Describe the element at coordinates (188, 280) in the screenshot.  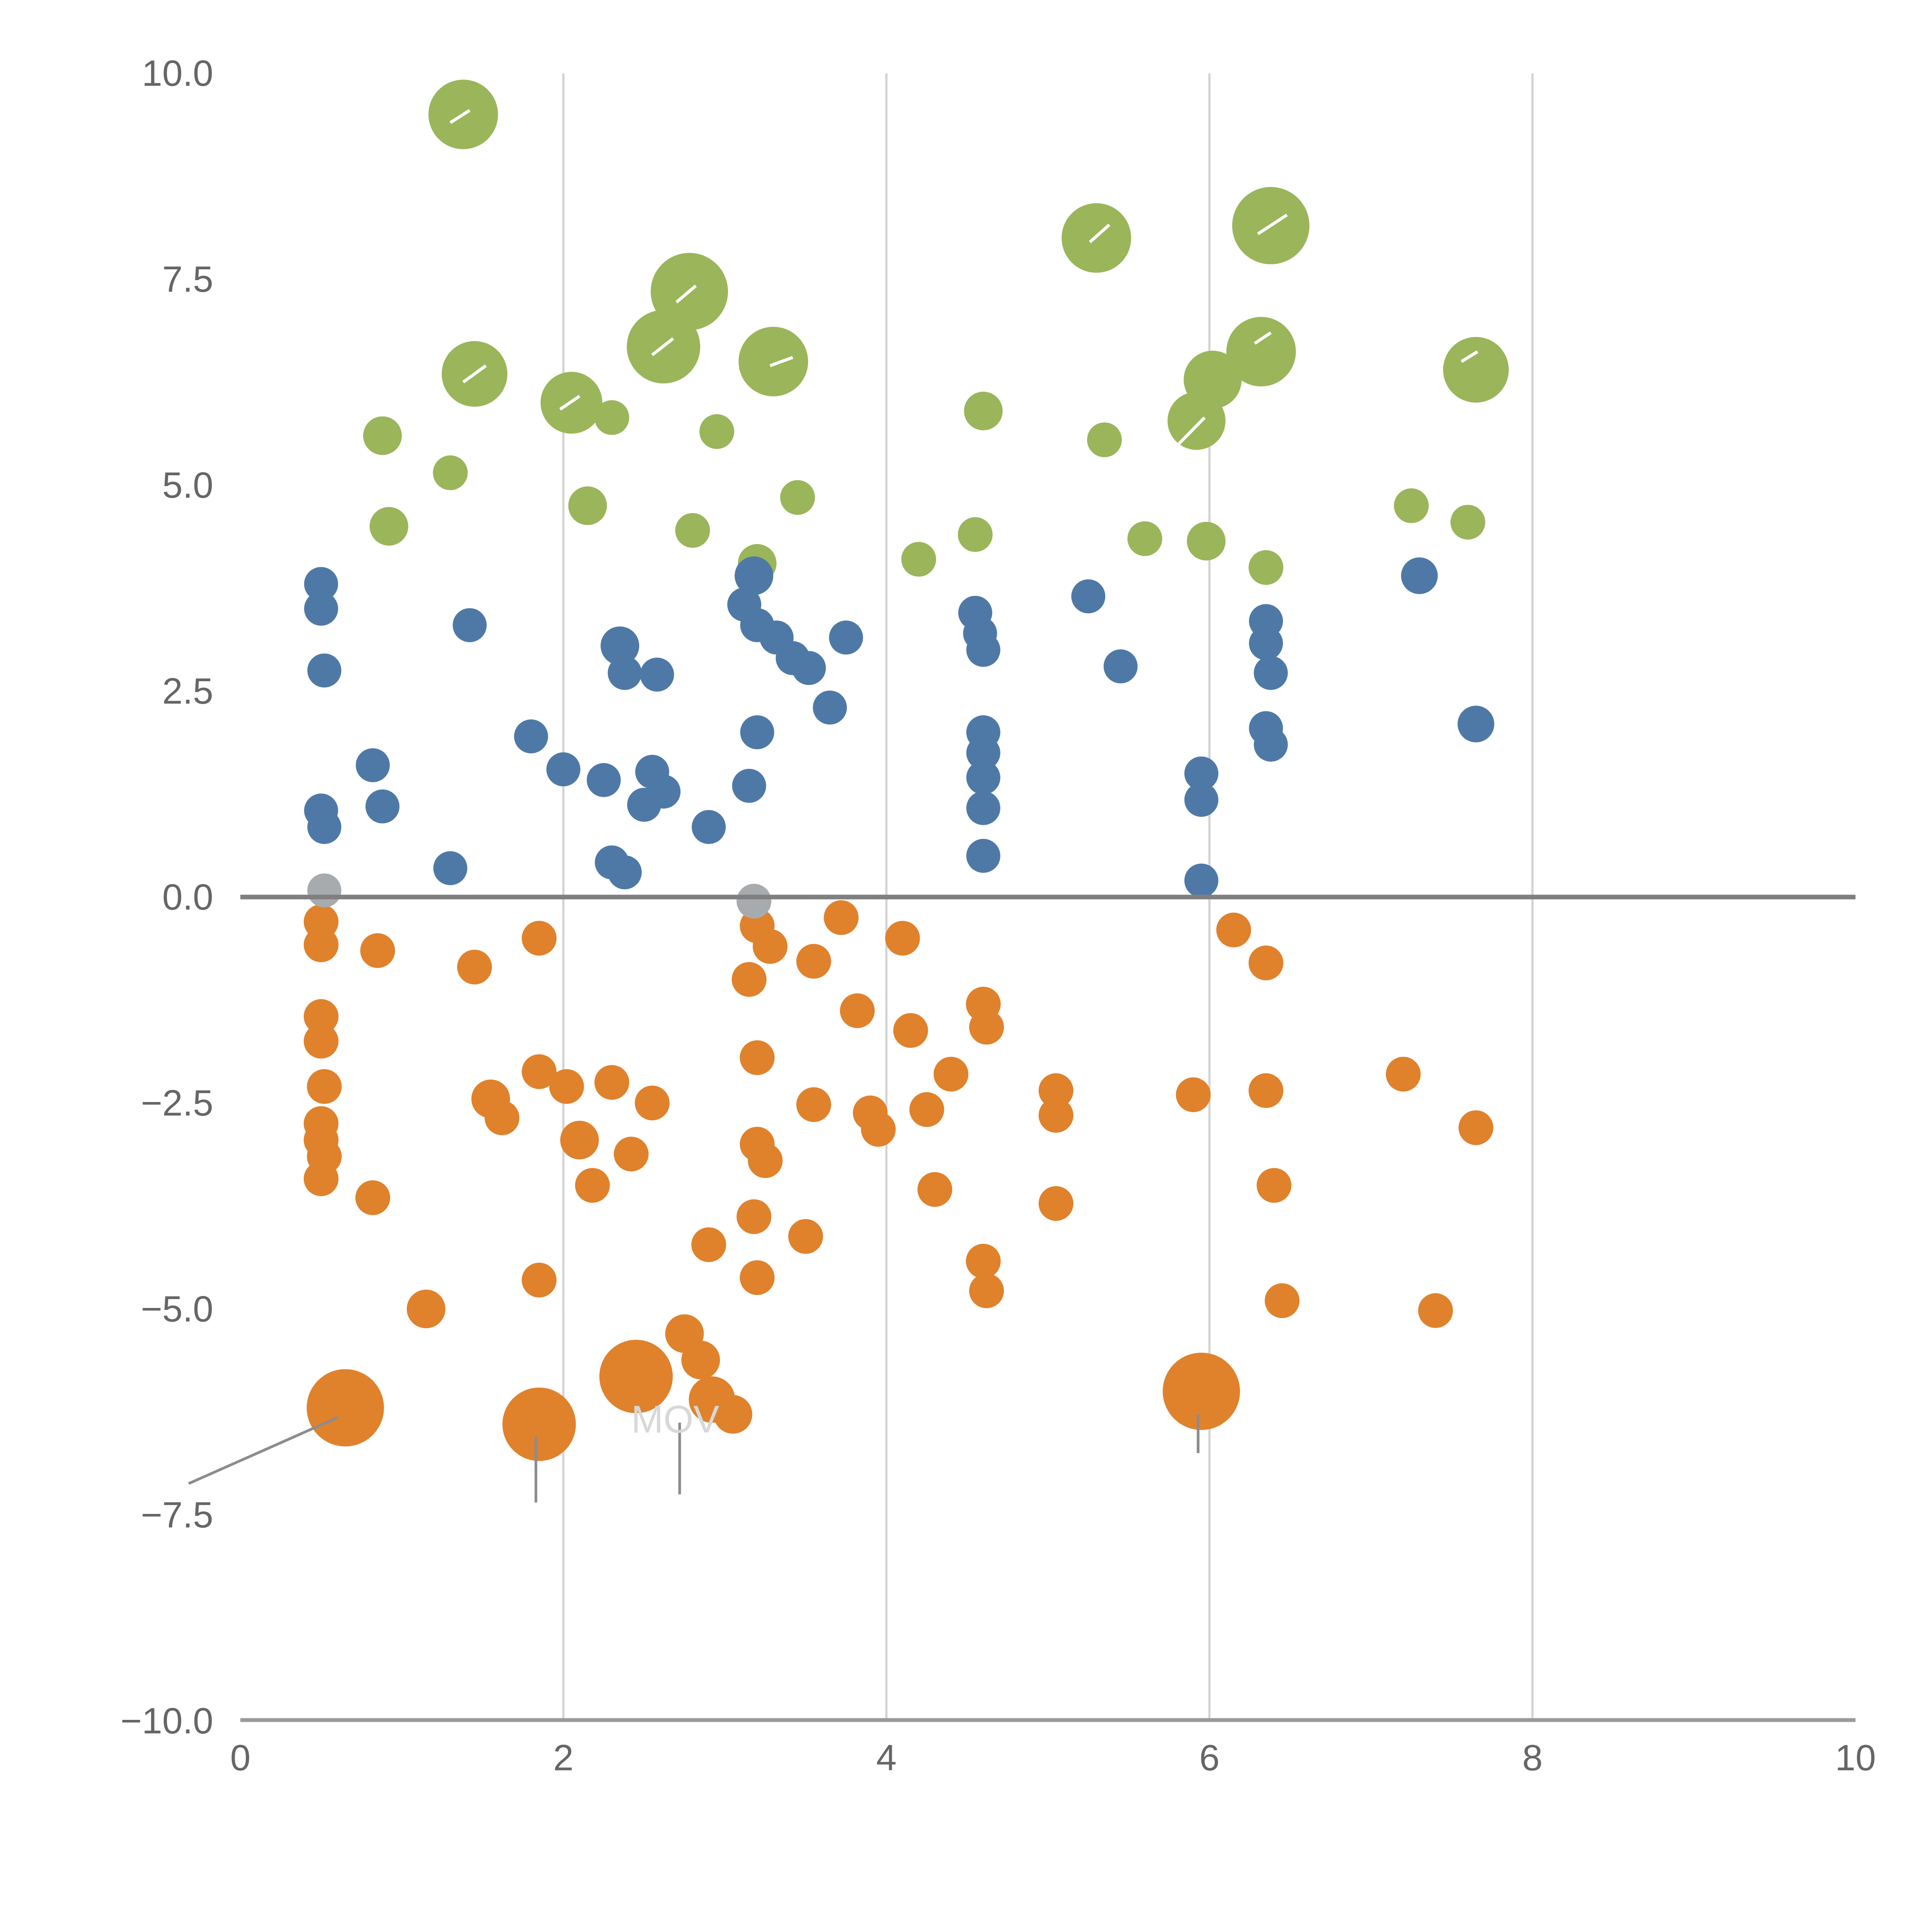
I see `y-tick-label: 7.5` at that location.